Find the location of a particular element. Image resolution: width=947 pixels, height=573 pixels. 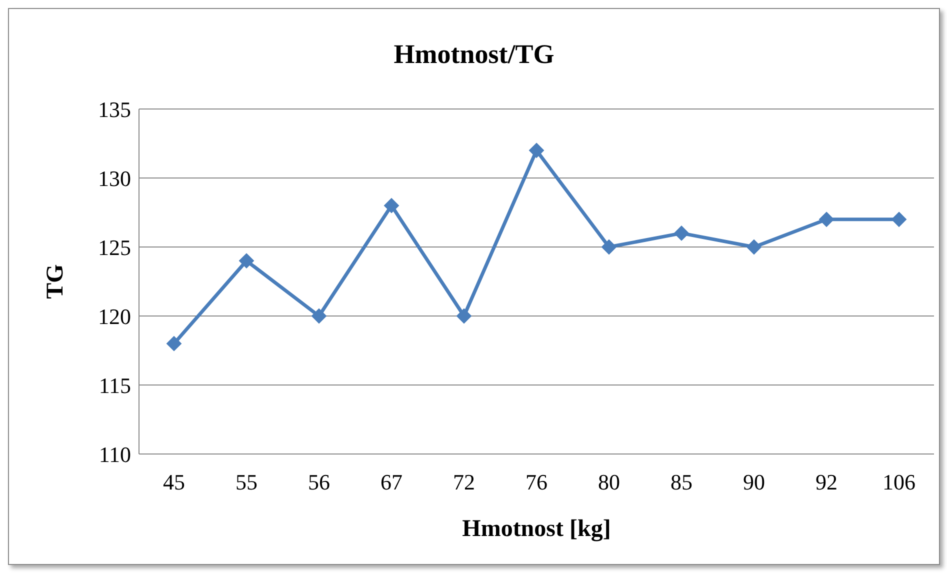

x-tick-label: 55 is located at coordinates (247, 482).